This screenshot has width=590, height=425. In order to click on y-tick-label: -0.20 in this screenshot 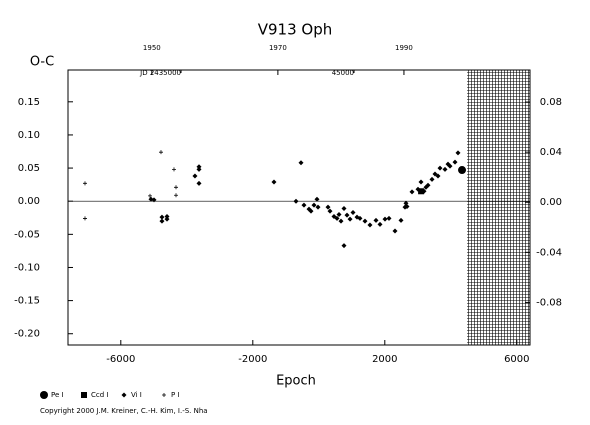, I will do `click(27, 334)`.